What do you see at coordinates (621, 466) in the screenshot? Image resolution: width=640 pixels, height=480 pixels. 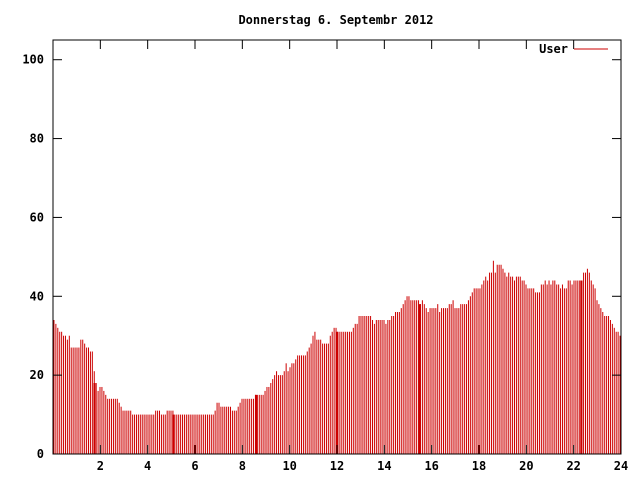 I see `x-tick-label: 24` at bounding box center [621, 466].